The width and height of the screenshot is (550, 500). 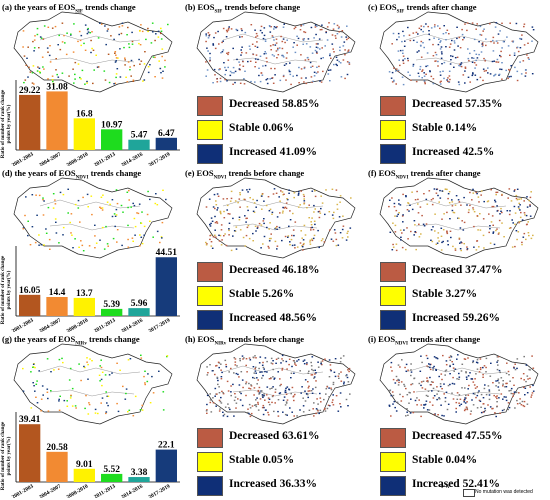 I want to click on legend-item-increased: Increased 36.33%, so click(x=277, y=486).